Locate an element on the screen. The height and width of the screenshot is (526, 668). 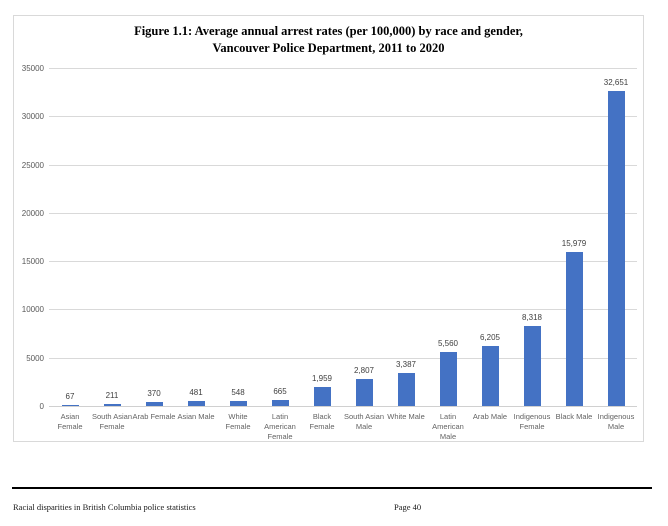
bar-value-label: 548 is located at coordinates (238, 392).